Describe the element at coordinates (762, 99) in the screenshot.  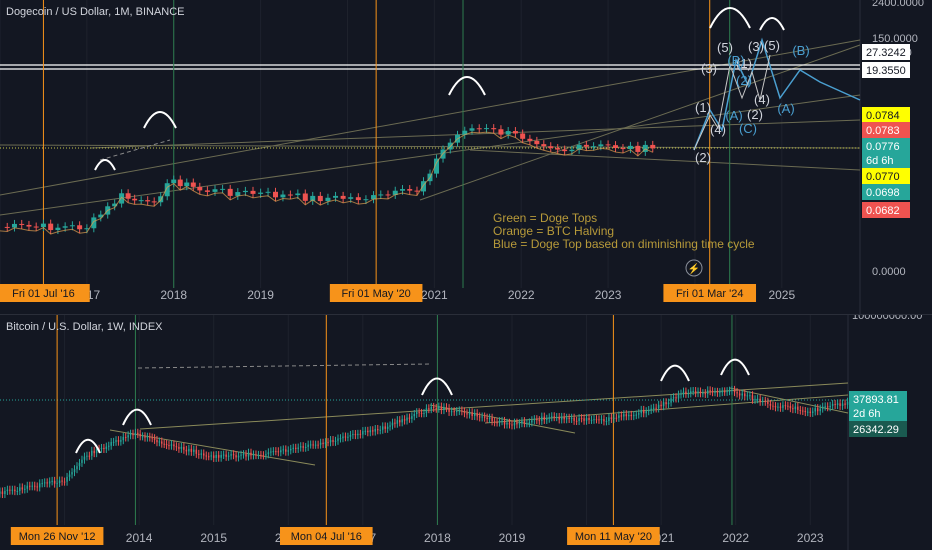
I see `wave-label: (4)` at that location.